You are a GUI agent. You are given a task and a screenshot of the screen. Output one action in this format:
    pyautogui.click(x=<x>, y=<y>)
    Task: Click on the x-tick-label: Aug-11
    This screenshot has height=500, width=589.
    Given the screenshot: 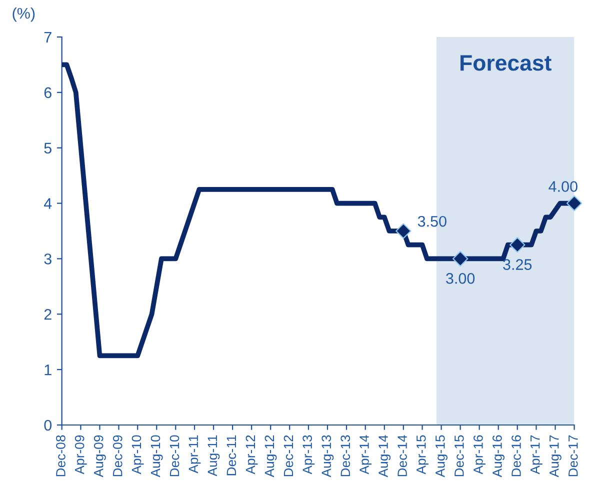 What is the action you would take?
    pyautogui.click(x=214, y=455)
    